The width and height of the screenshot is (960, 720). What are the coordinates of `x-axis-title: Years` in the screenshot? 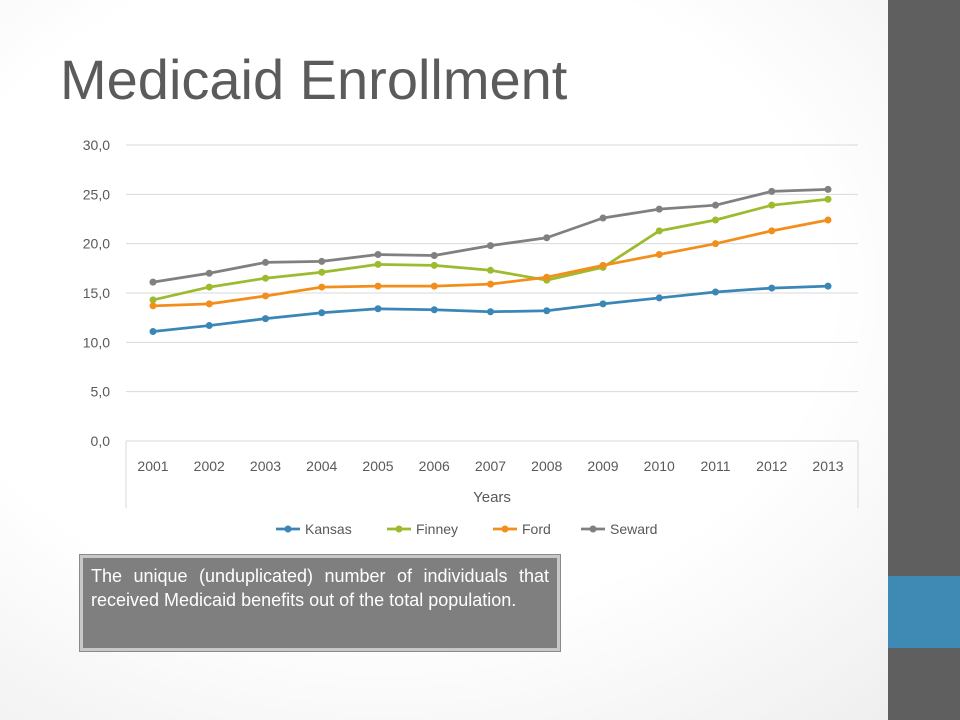 It's located at (492, 497).